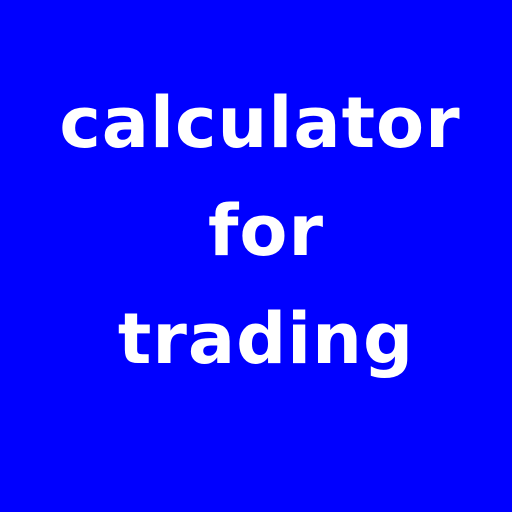 The width and height of the screenshot is (512, 512). What do you see at coordinates (266, 231) in the screenshot?
I see `title-line-for: for` at bounding box center [266, 231].